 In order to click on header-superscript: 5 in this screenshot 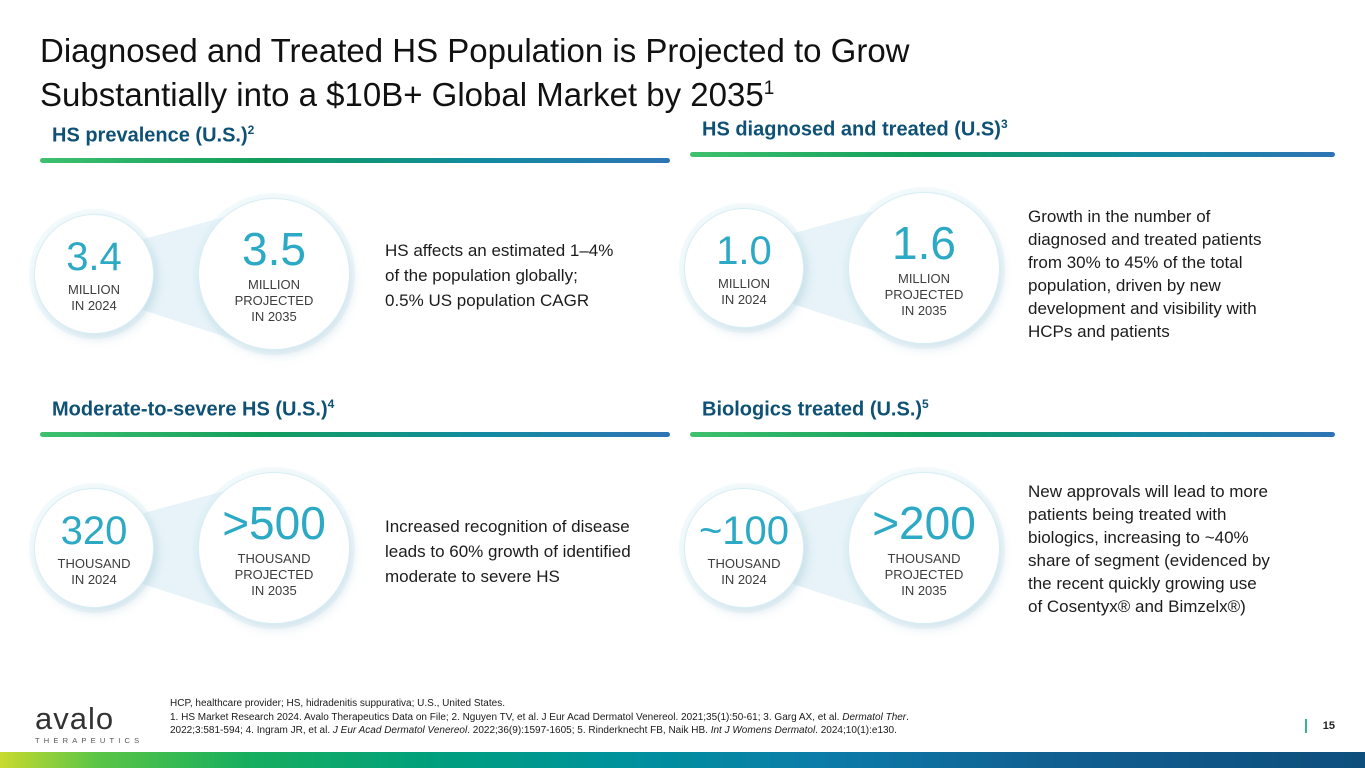, I will do `click(925, 404)`.